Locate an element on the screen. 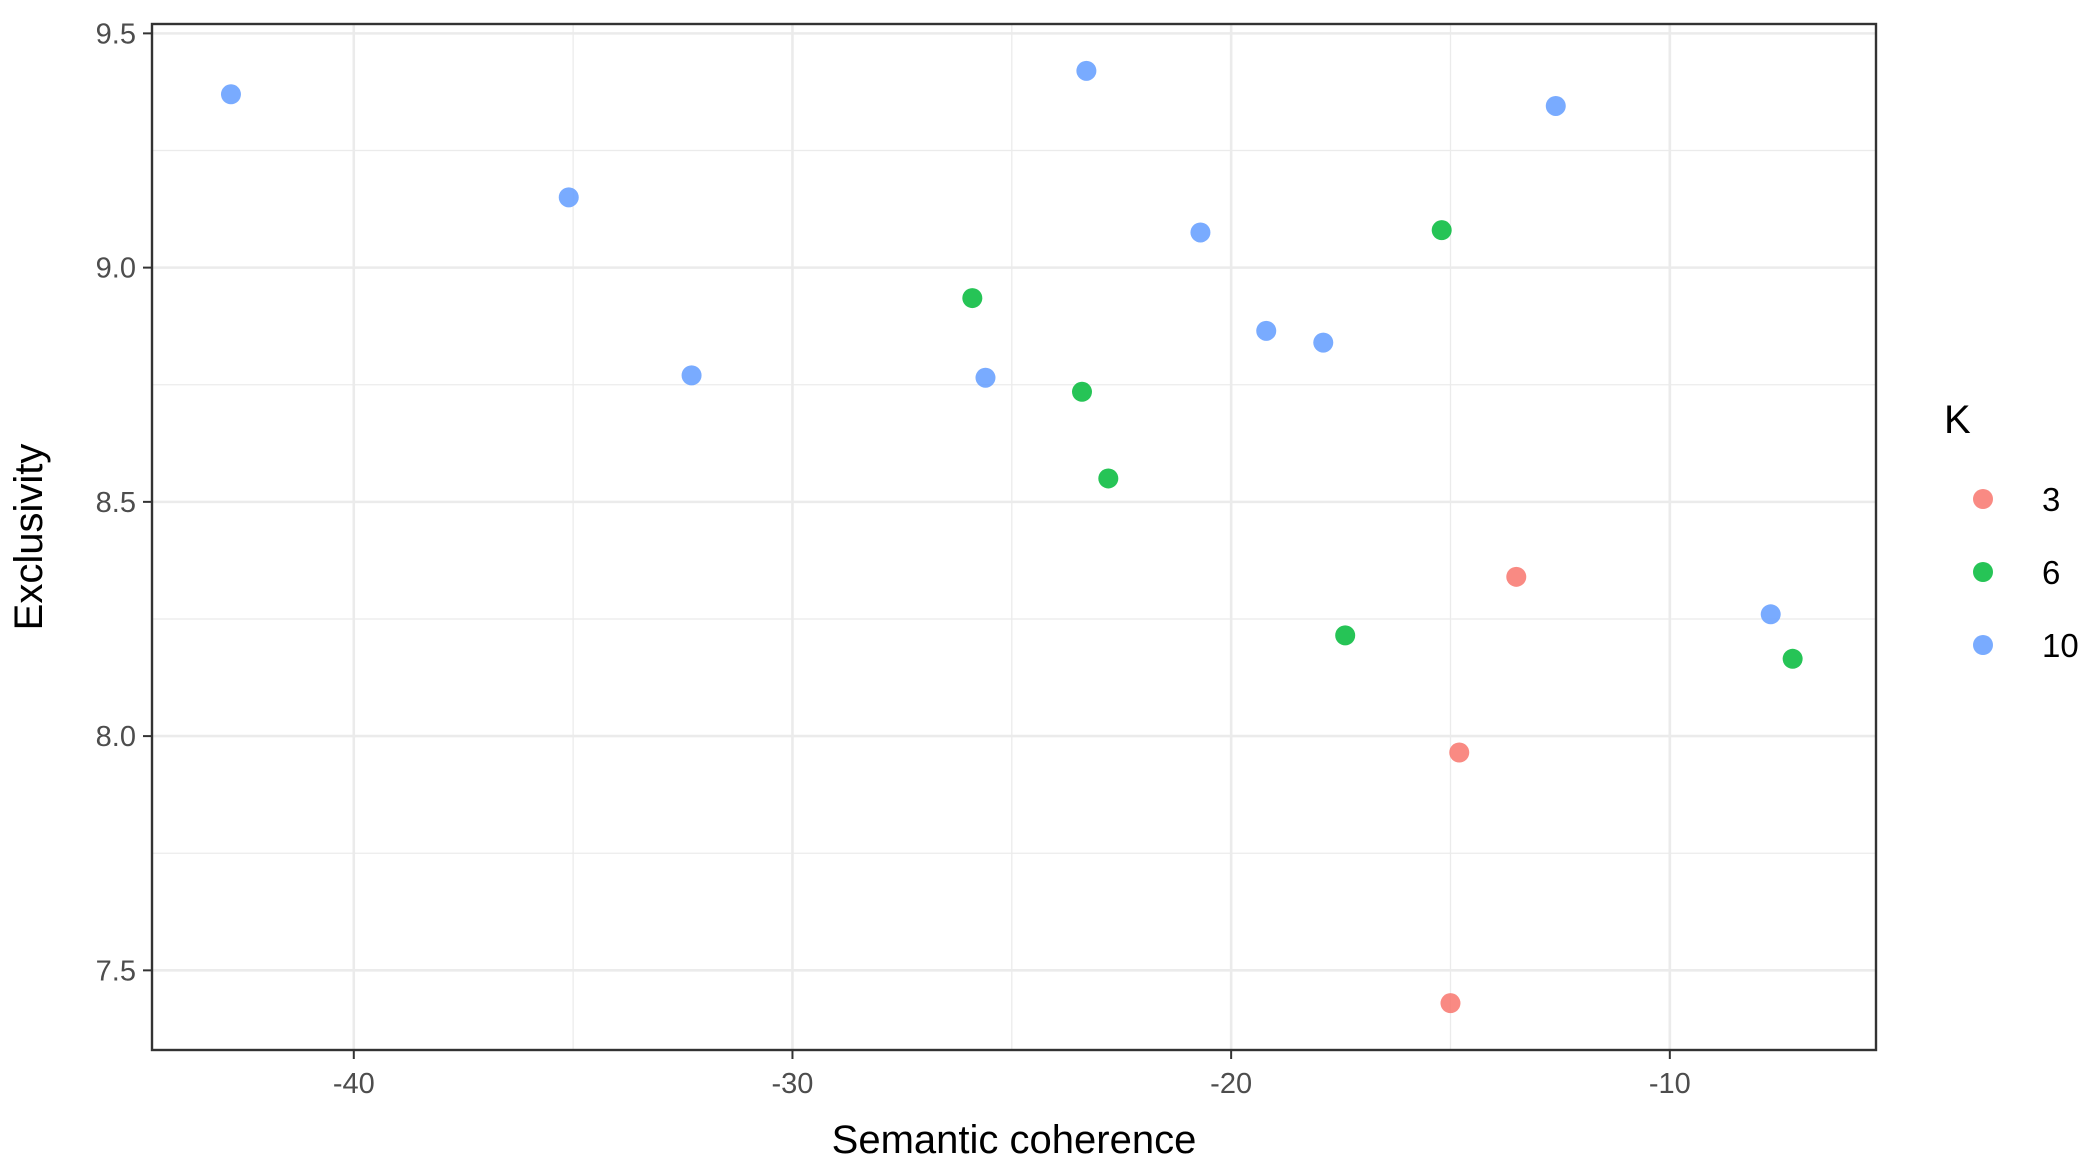 The height and width of the screenshot is (1170, 2100). legend-entries: 3 6 10 is located at coordinates (2026, 572).